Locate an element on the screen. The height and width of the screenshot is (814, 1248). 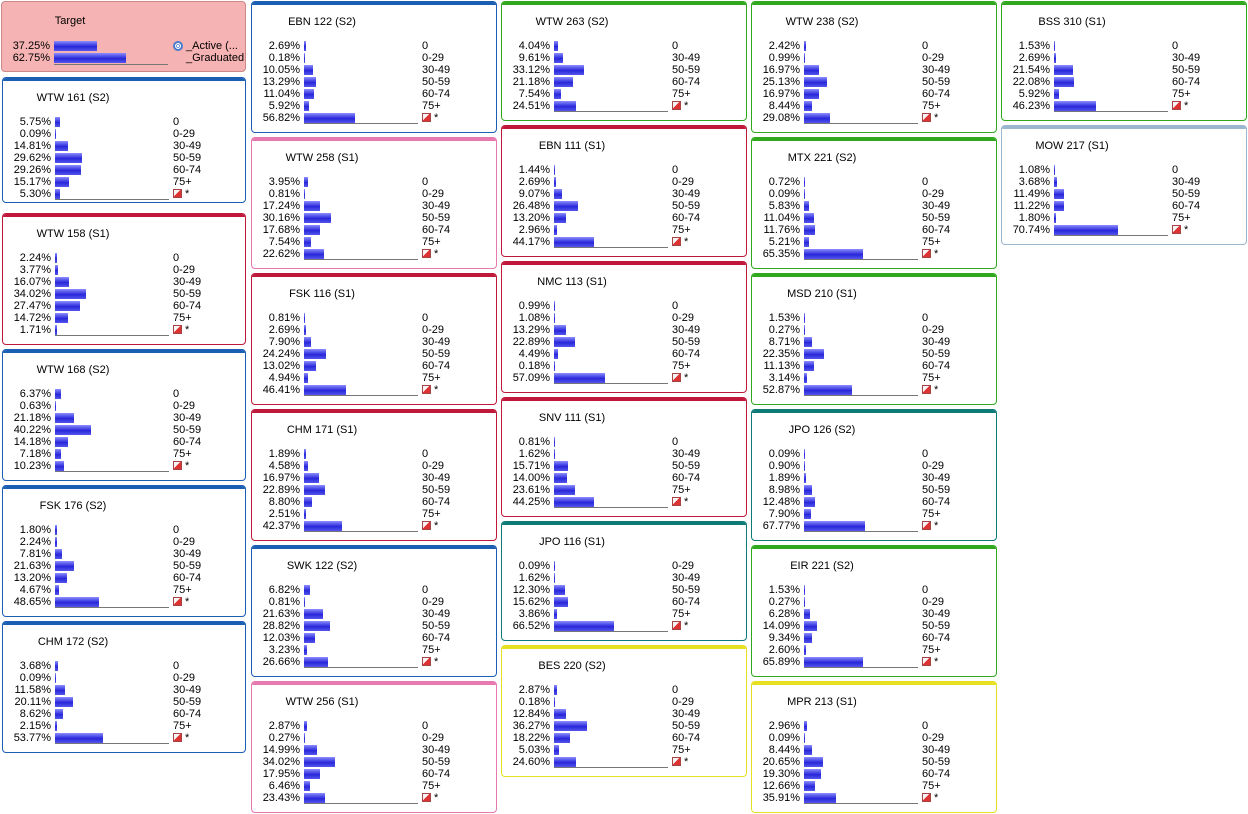
node-row: 0.09% 0-29 is located at coordinates (622, 566).